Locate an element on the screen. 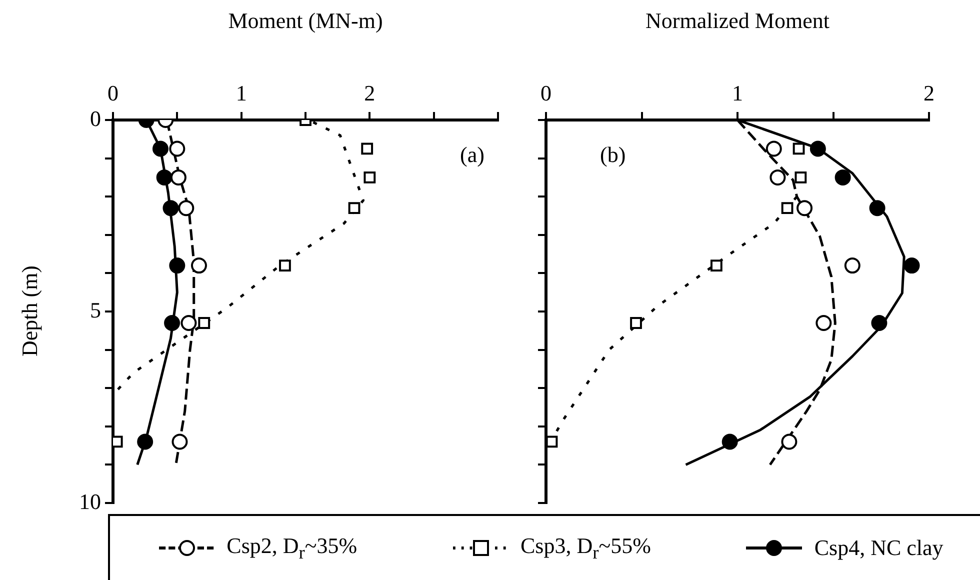 The width and height of the screenshot is (980, 580). y-tick-label: 0 is located at coordinates (95, 118).